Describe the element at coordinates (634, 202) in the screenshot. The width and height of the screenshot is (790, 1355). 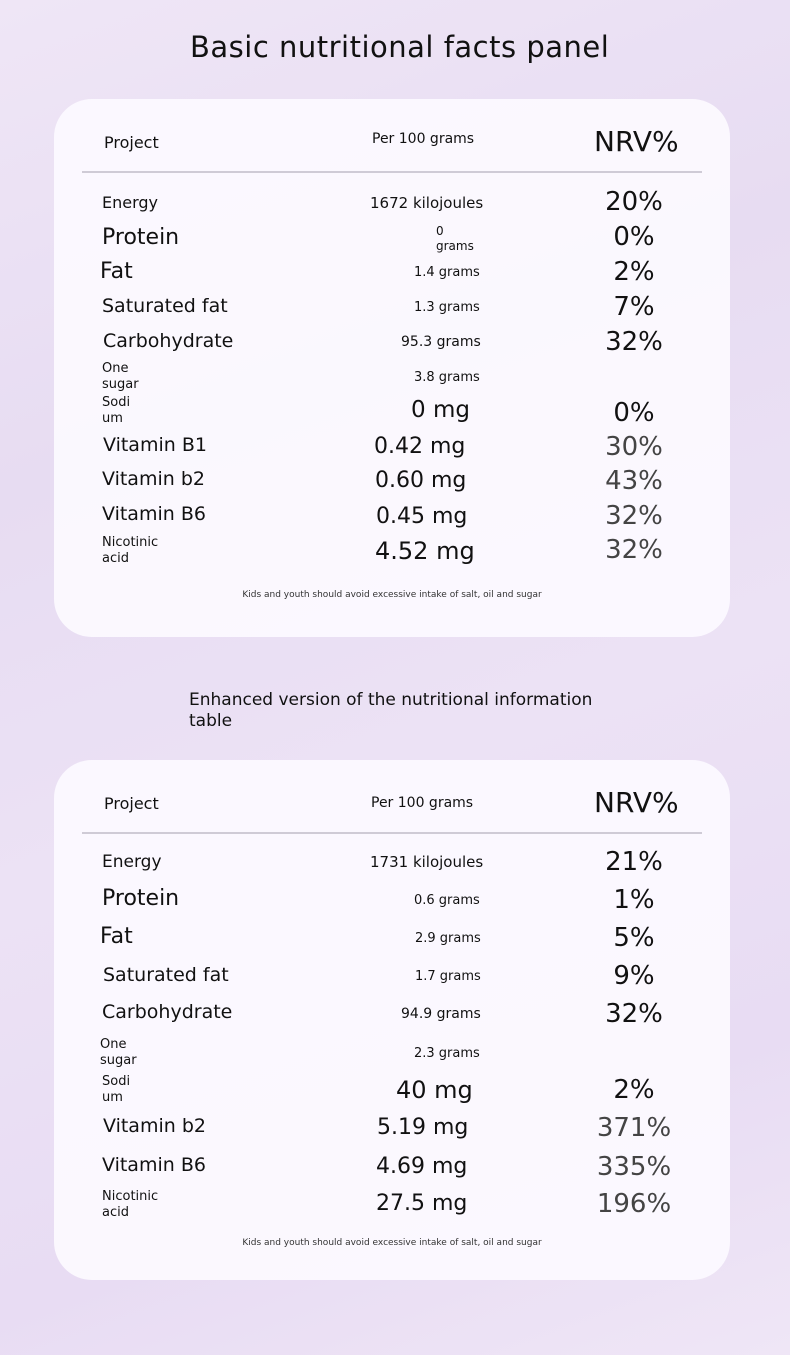
I see `nutrient-nrv: 20%` at that location.